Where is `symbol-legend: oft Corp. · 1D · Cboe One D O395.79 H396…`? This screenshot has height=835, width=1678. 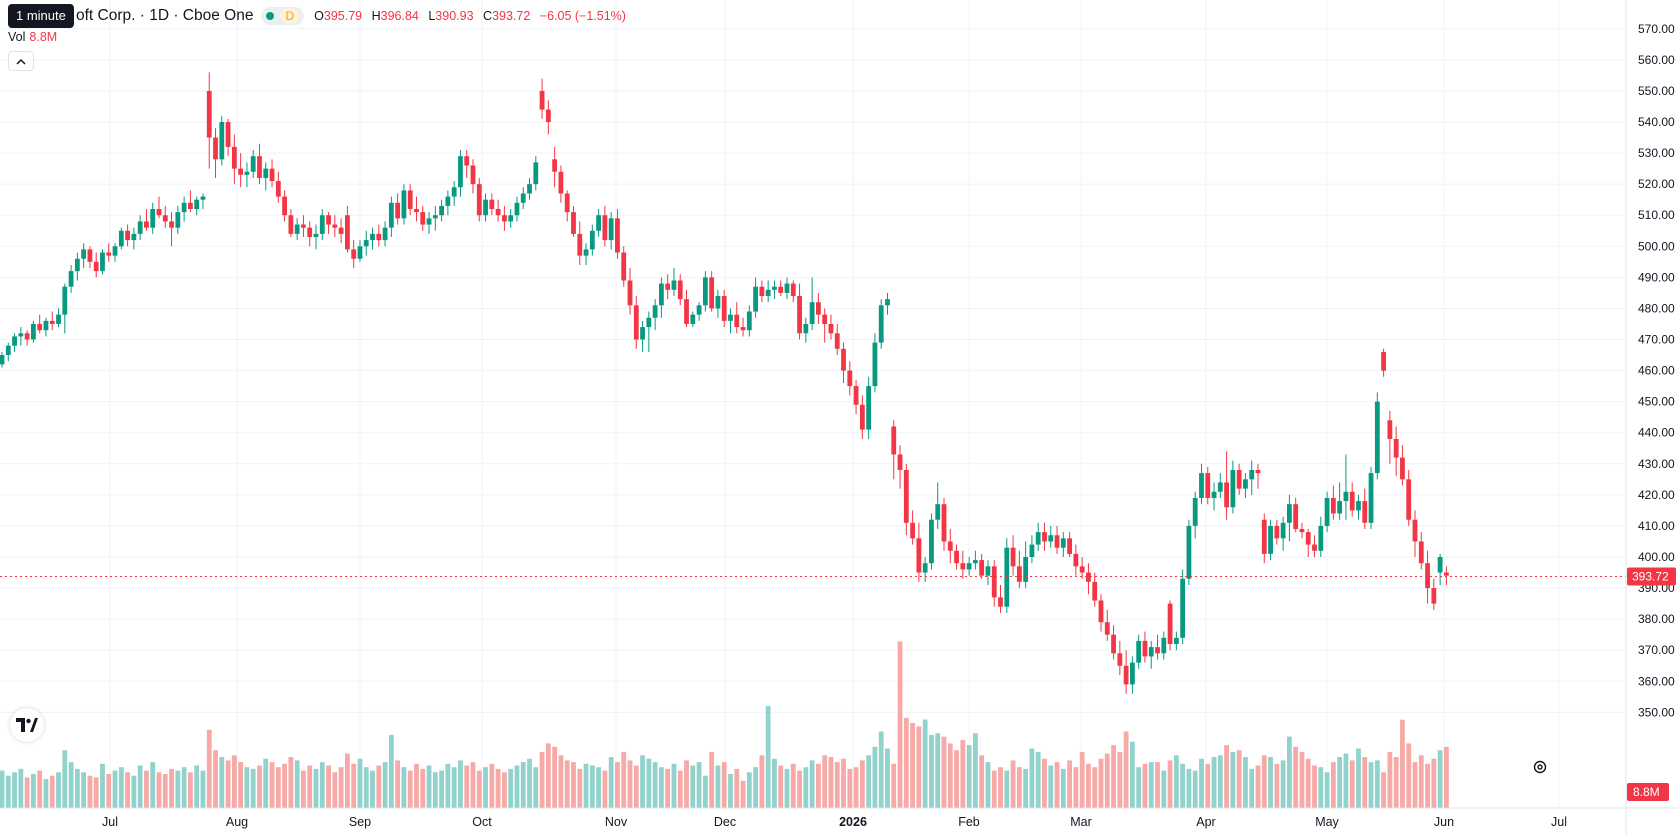 symbol-legend: oft Corp. · 1D · Cboe One D O395.79 H396… is located at coordinates (320, 16).